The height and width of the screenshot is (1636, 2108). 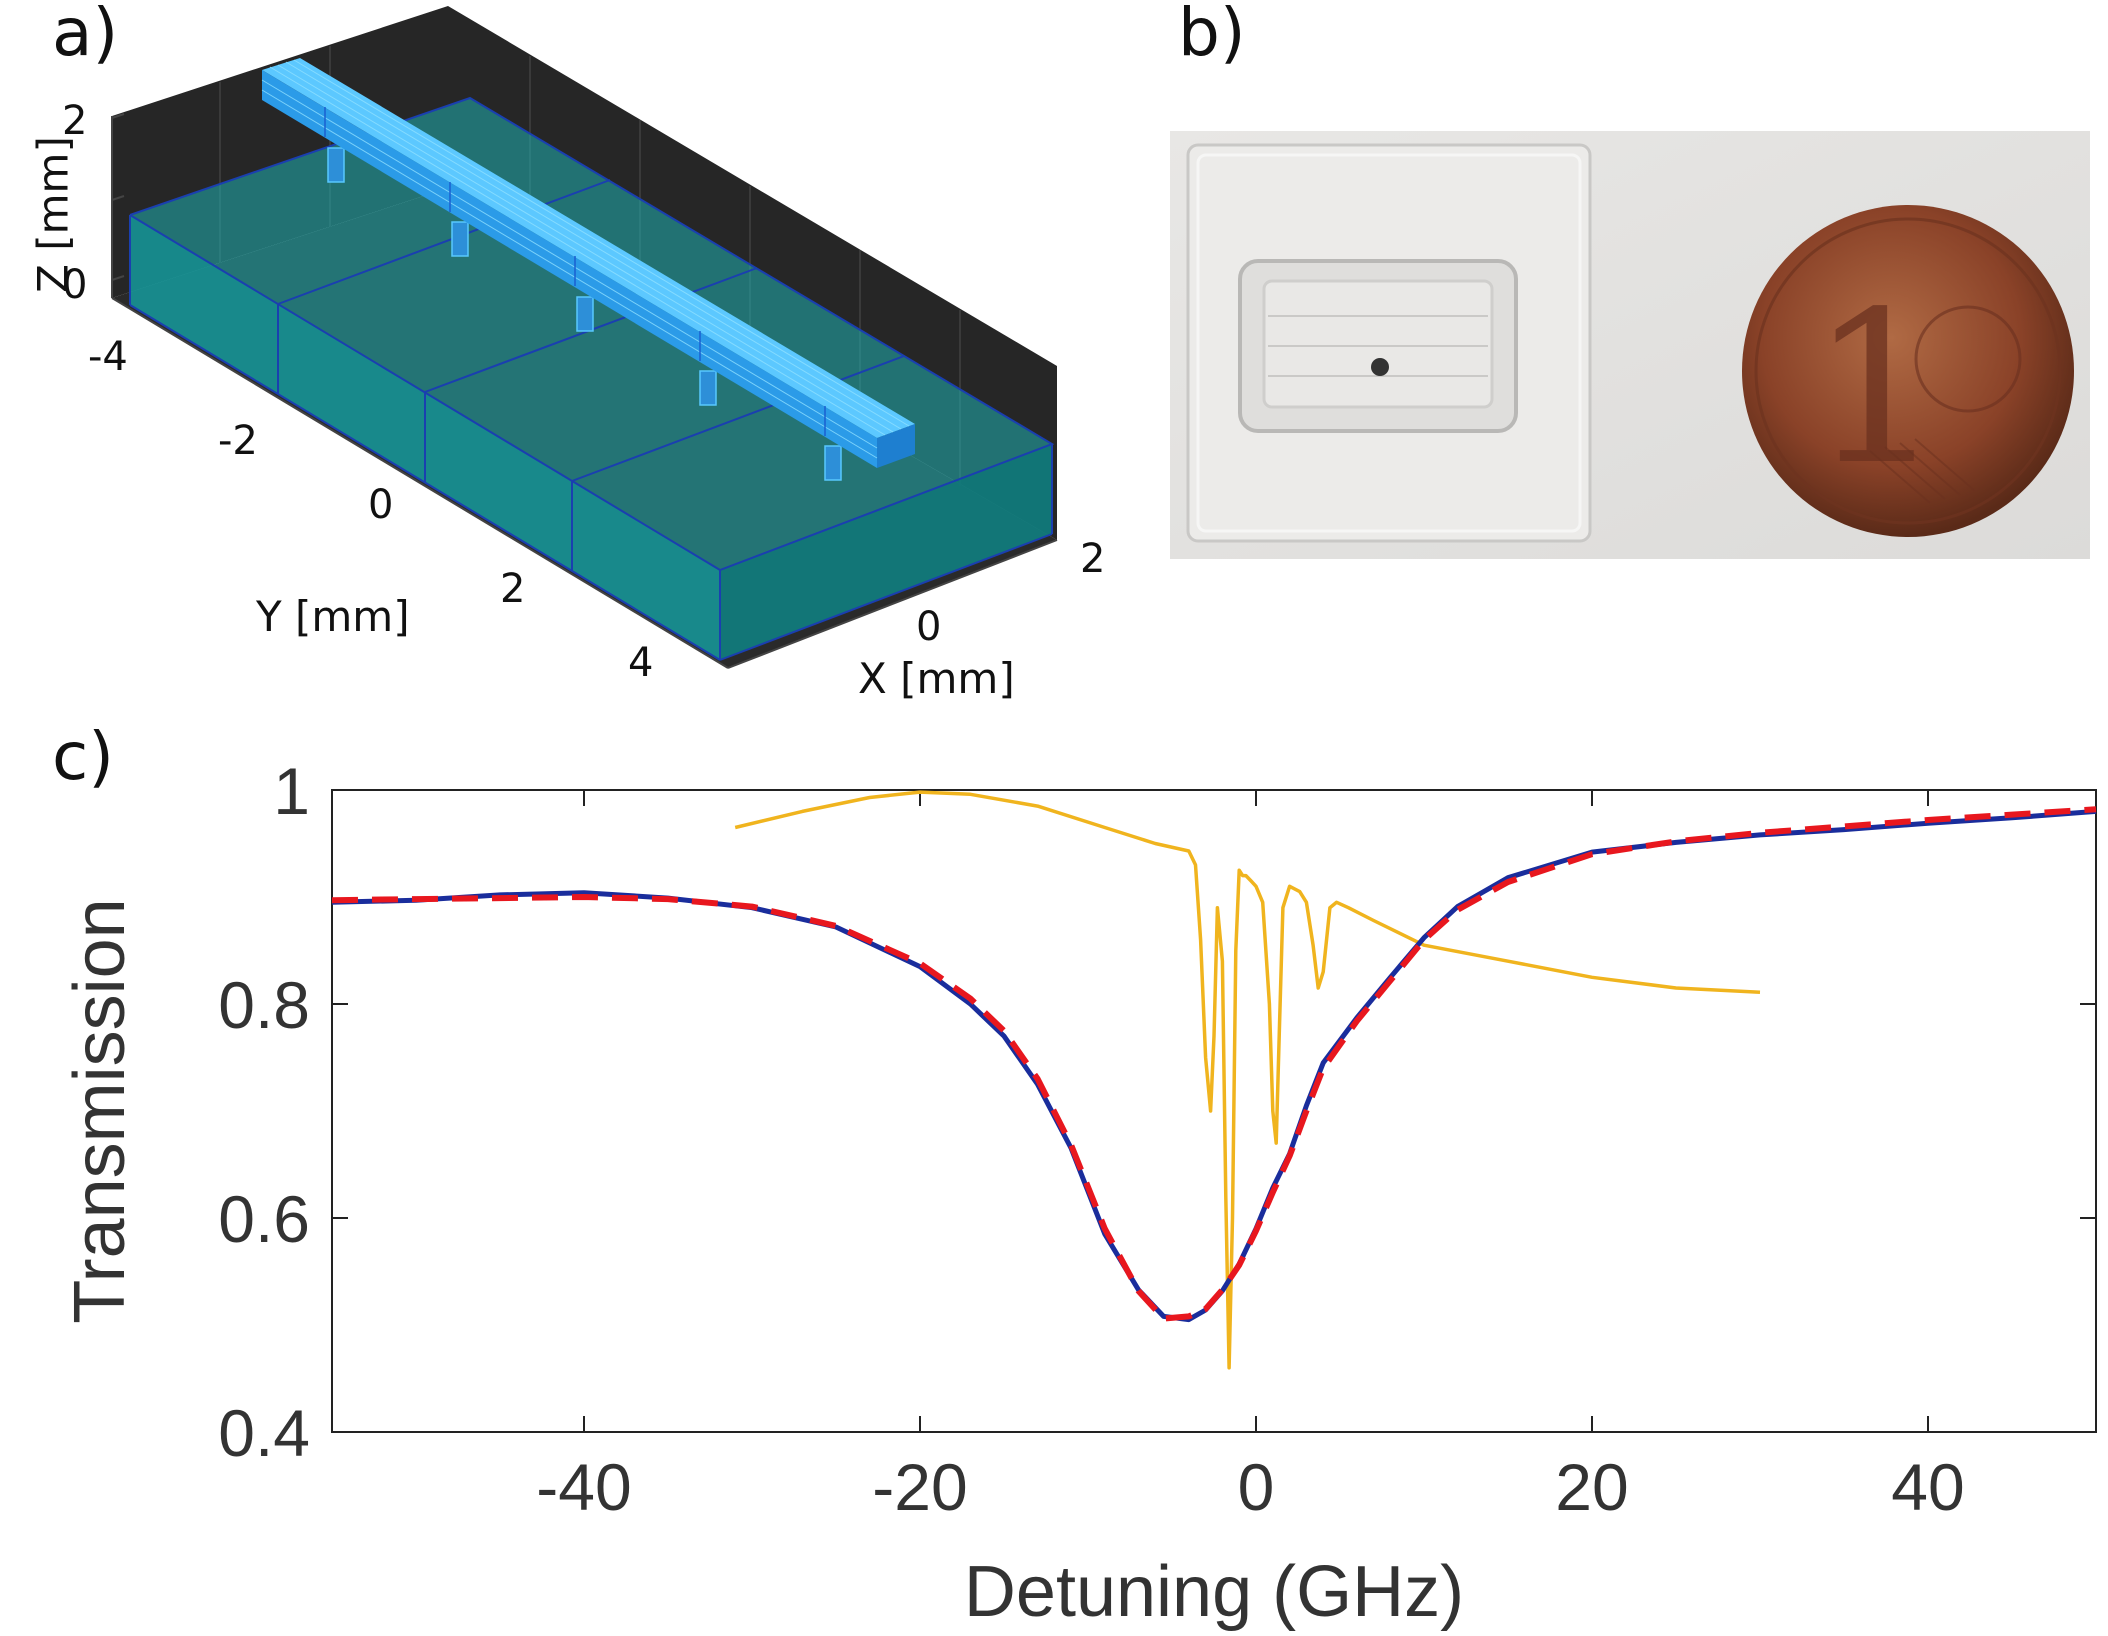 I want to click on y-tick-label: 0.4, so click(x=264, y=1433).